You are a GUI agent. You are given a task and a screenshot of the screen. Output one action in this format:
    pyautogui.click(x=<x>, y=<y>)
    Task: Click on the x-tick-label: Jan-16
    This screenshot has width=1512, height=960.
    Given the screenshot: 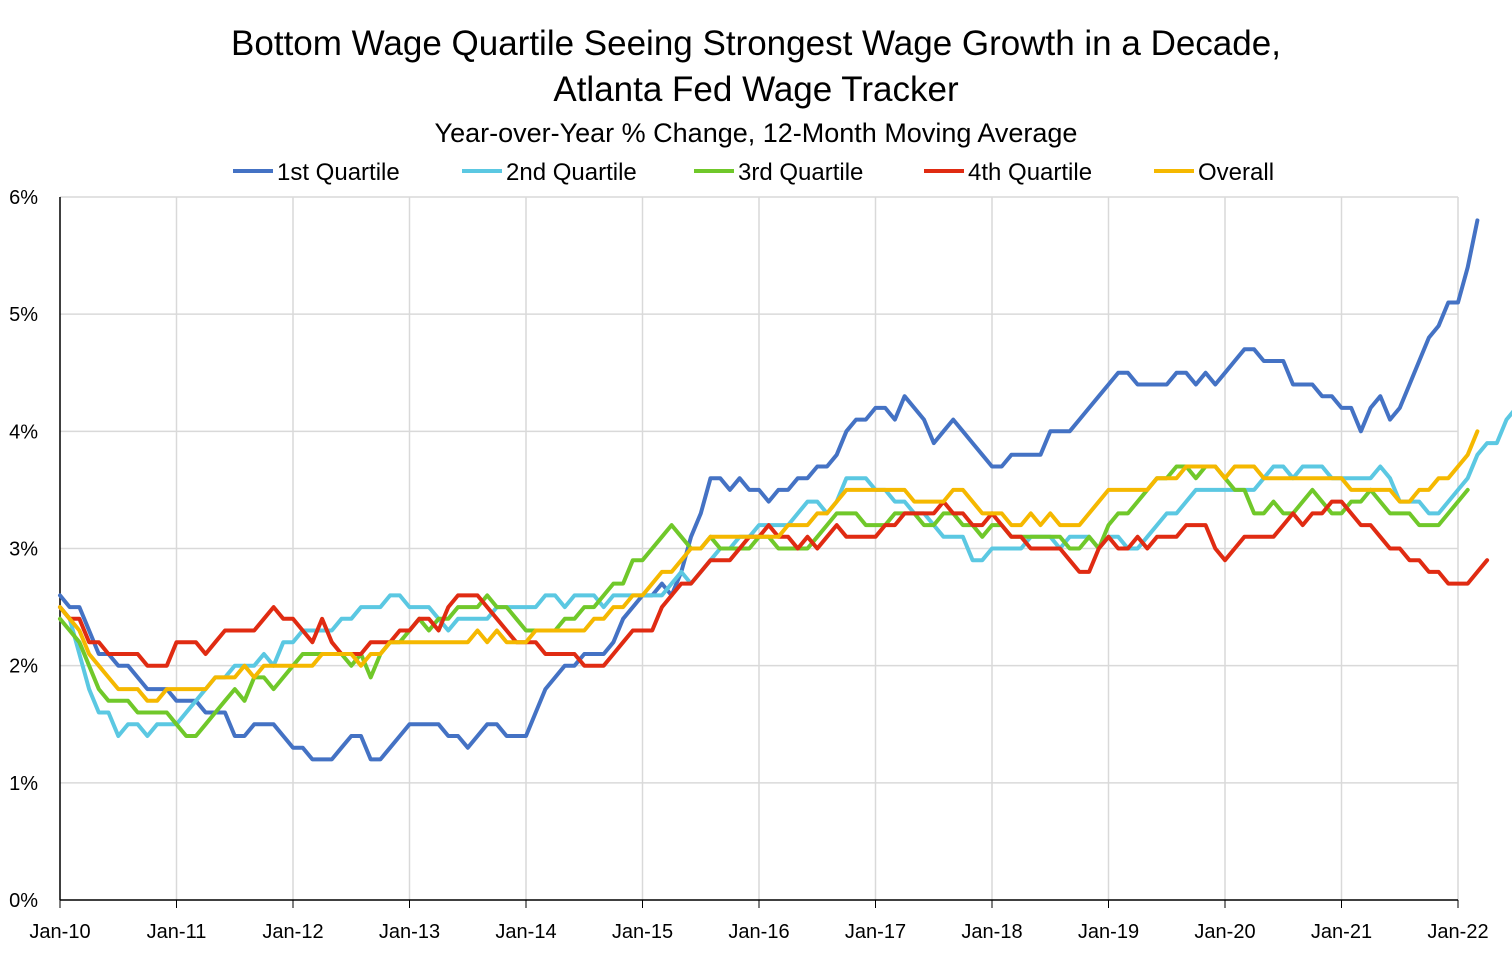 What is the action you would take?
    pyautogui.click(x=758, y=932)
    